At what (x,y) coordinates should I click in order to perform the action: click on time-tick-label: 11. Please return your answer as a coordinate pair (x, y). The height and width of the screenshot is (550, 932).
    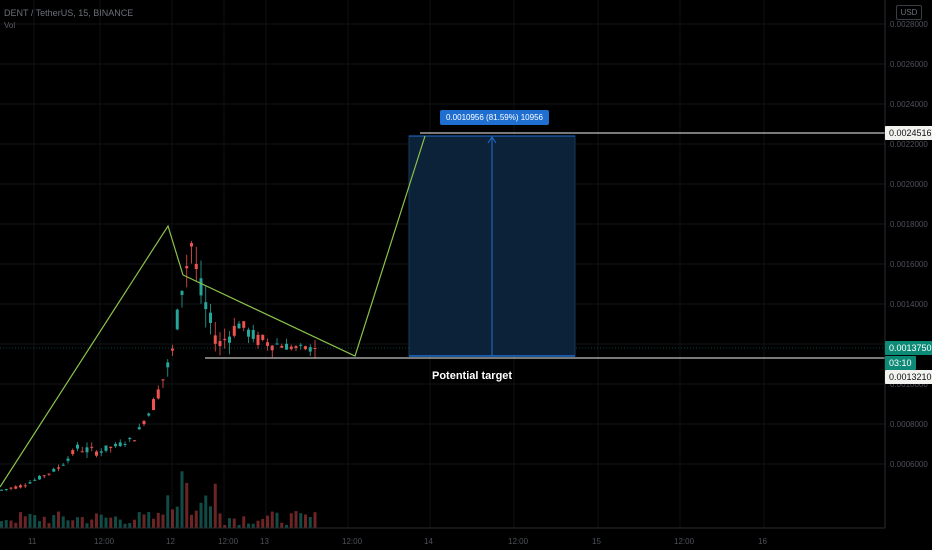
    Looking at the image, I should click on (32, 541).